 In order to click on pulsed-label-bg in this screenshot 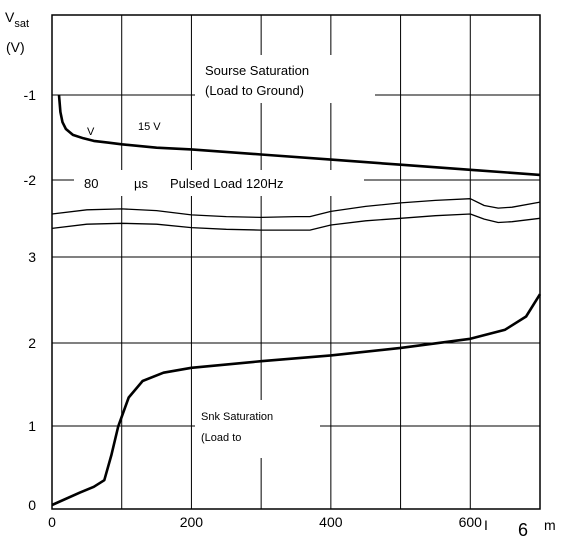, I will do `click(219, 183)`.